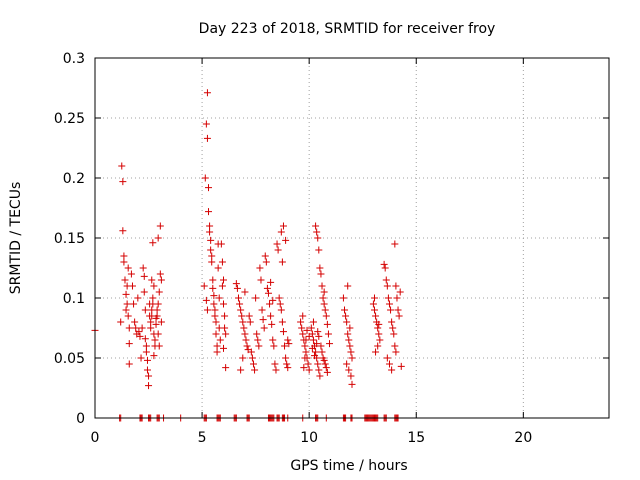 The height and width of the screenshot is (480, 640). Describe the element at coordinates (74, 59) in the screenshot. I see `y-tick-label: 0.3` at that location.